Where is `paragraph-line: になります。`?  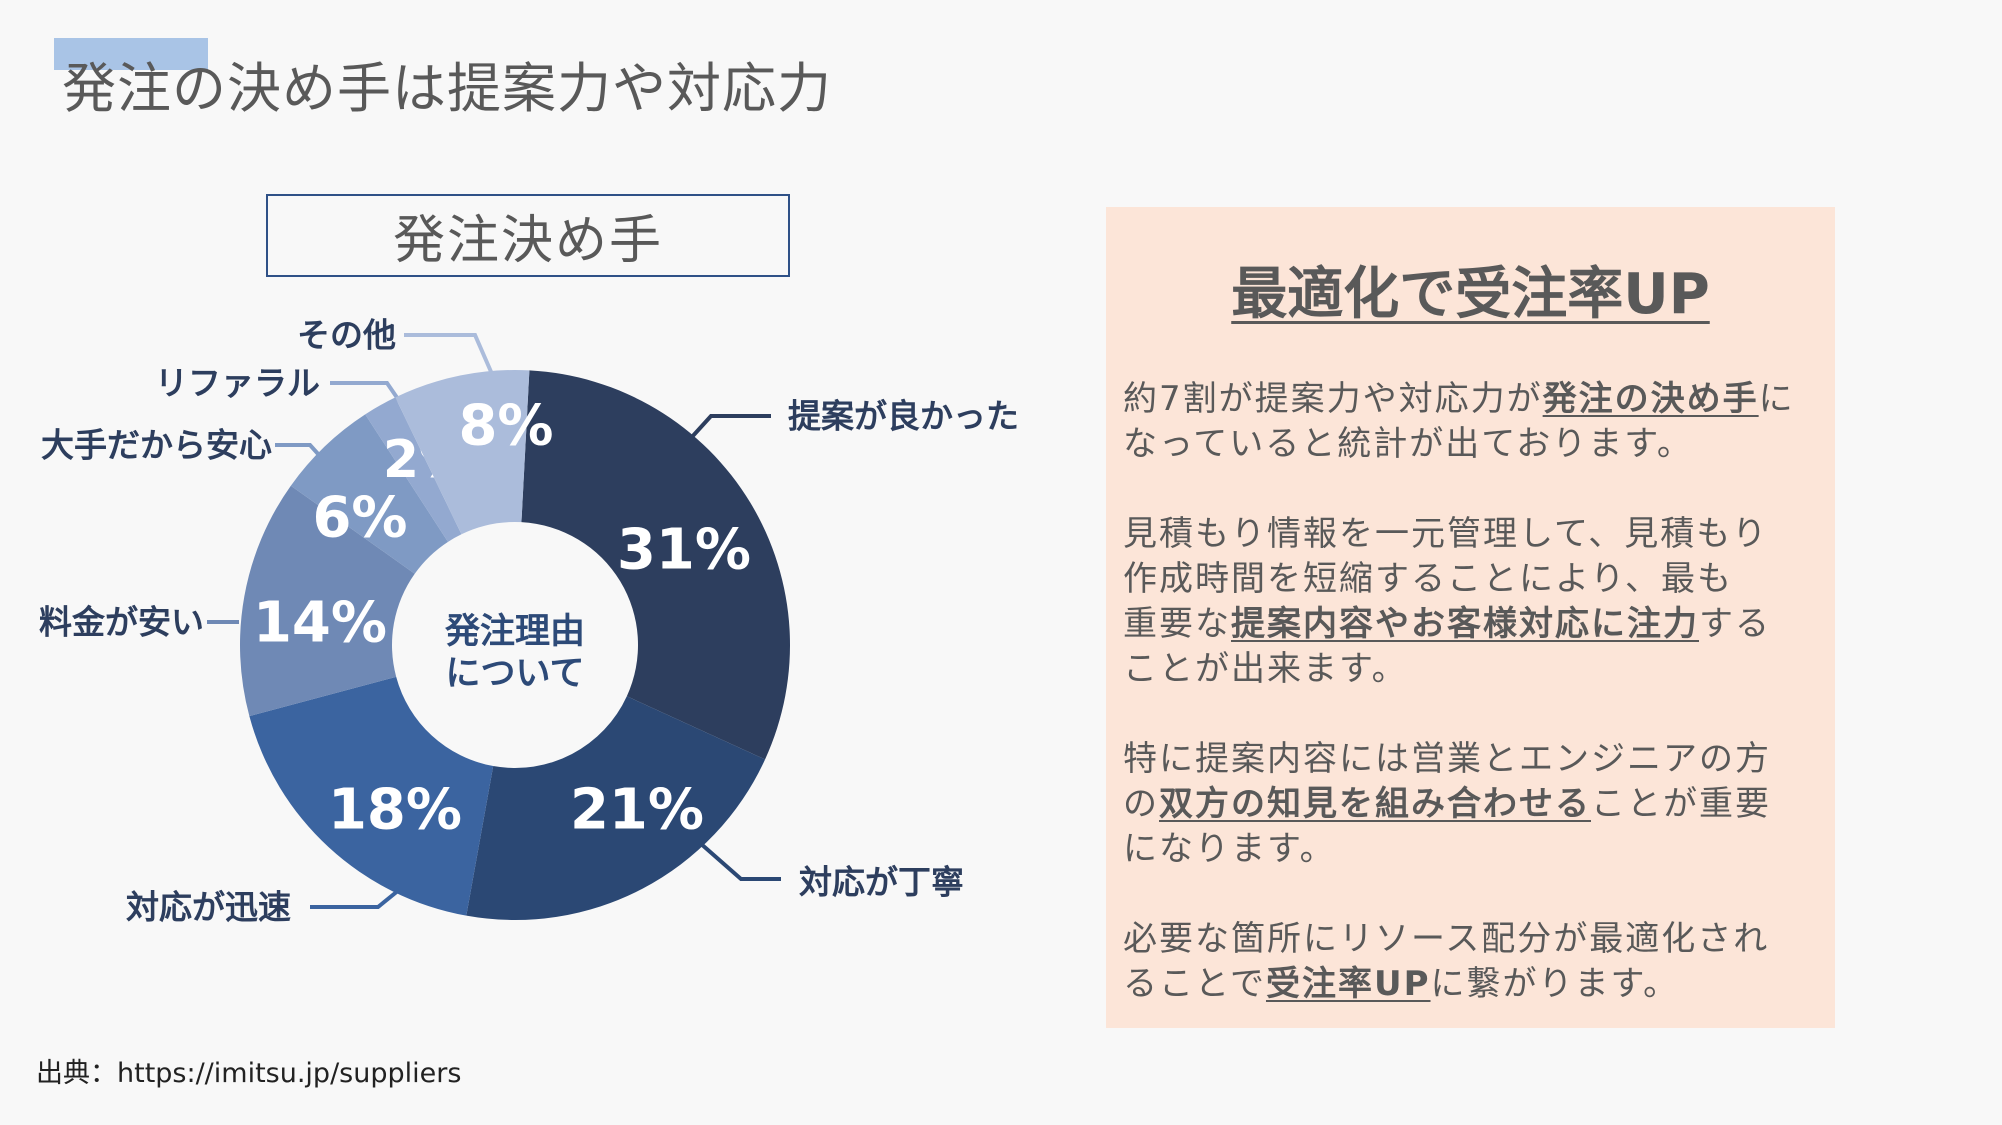 paragraph-line: になります。 is located at coordinates (1459, 849).